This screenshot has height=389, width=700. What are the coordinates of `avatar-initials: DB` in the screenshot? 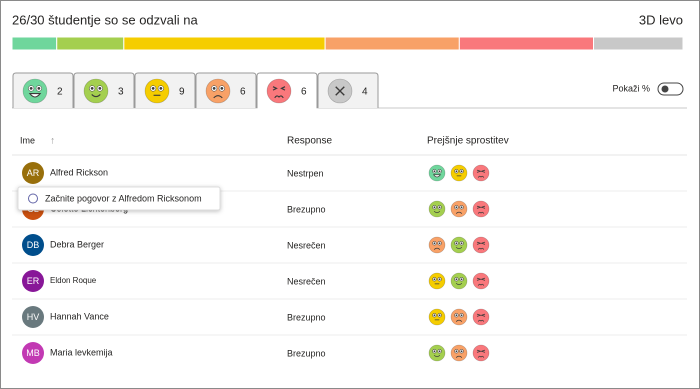 It's located at (33, 245).